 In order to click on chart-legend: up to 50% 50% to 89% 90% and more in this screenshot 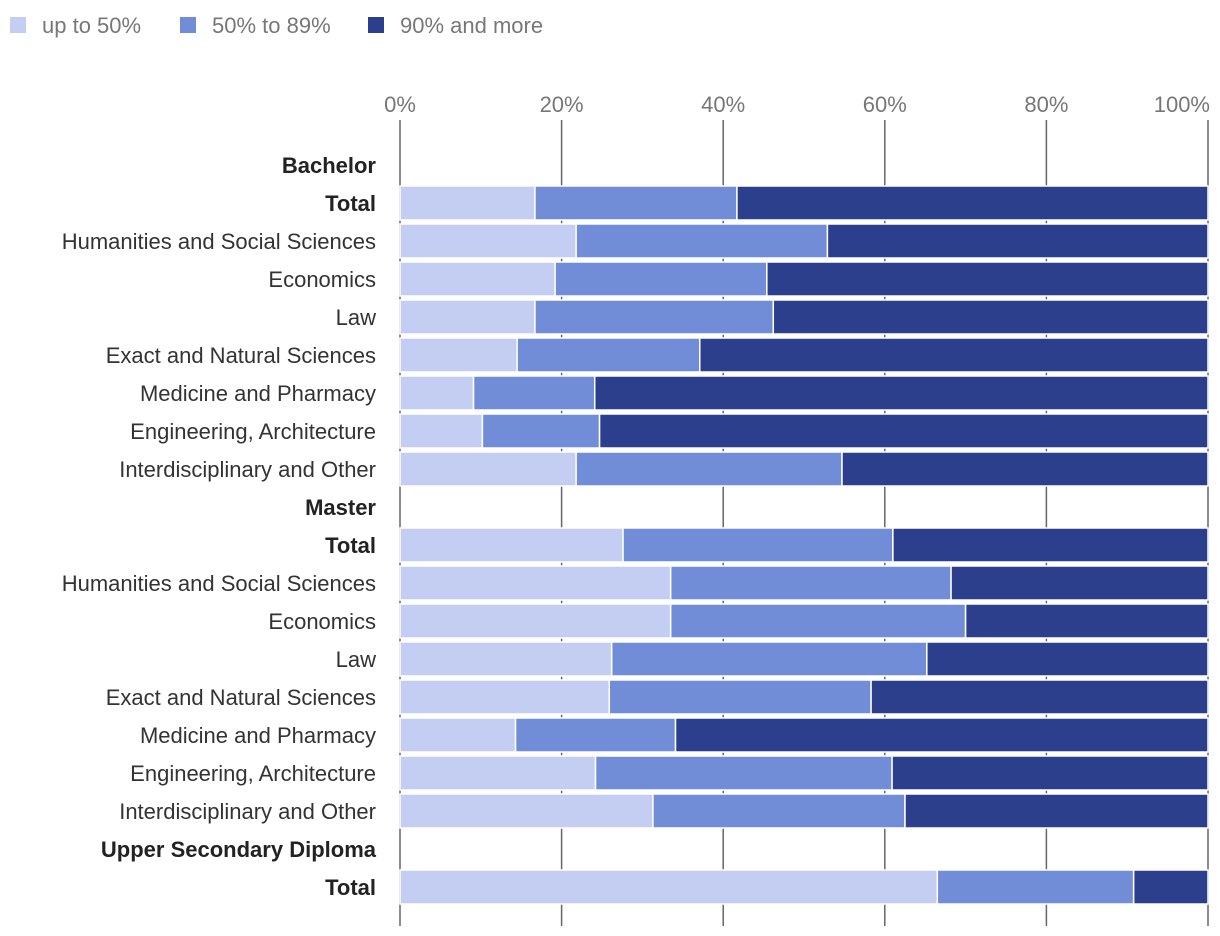, I will do `click(276, 25)`.